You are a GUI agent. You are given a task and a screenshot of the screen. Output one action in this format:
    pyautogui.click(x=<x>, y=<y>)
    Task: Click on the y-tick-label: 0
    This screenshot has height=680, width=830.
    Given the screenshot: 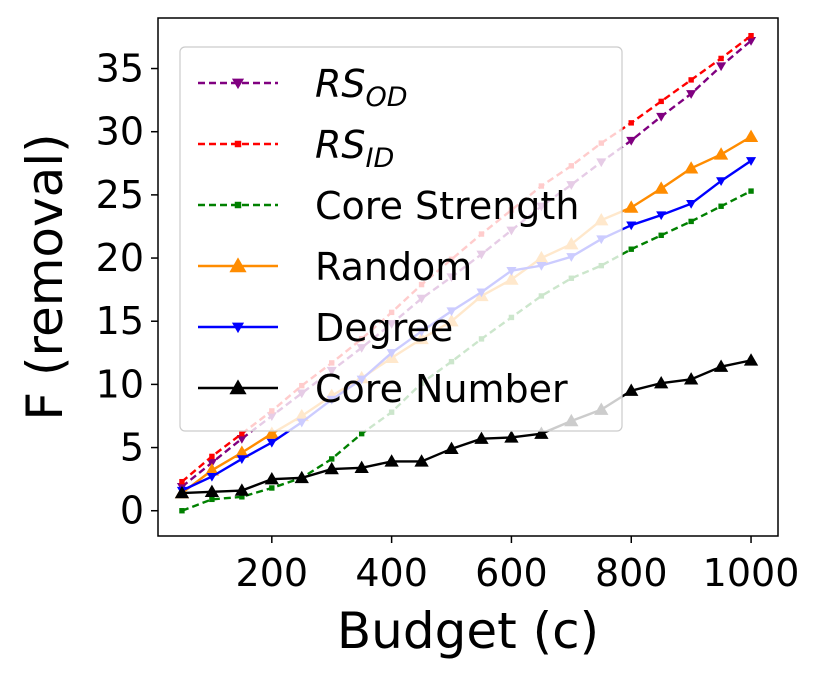 What is the action you would take?
    pyautogui.click(x=132, y=511)
    